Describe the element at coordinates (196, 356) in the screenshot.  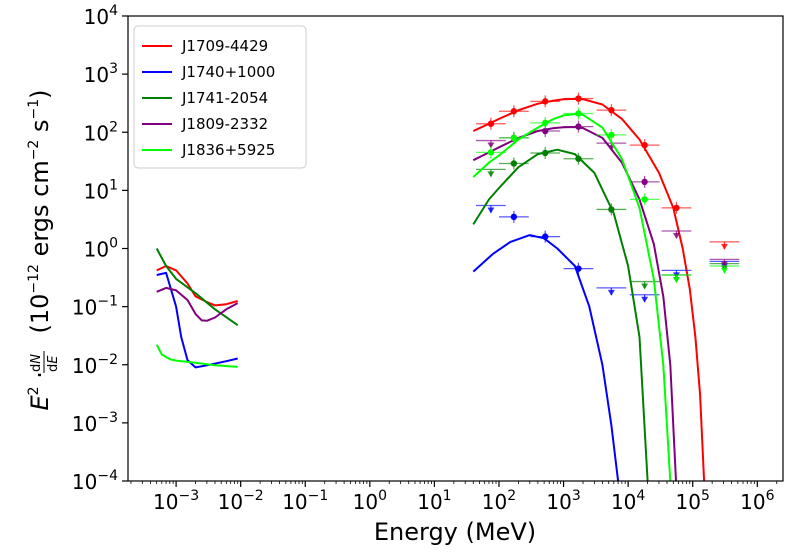
I see `series-4-xray-curve` at that location.